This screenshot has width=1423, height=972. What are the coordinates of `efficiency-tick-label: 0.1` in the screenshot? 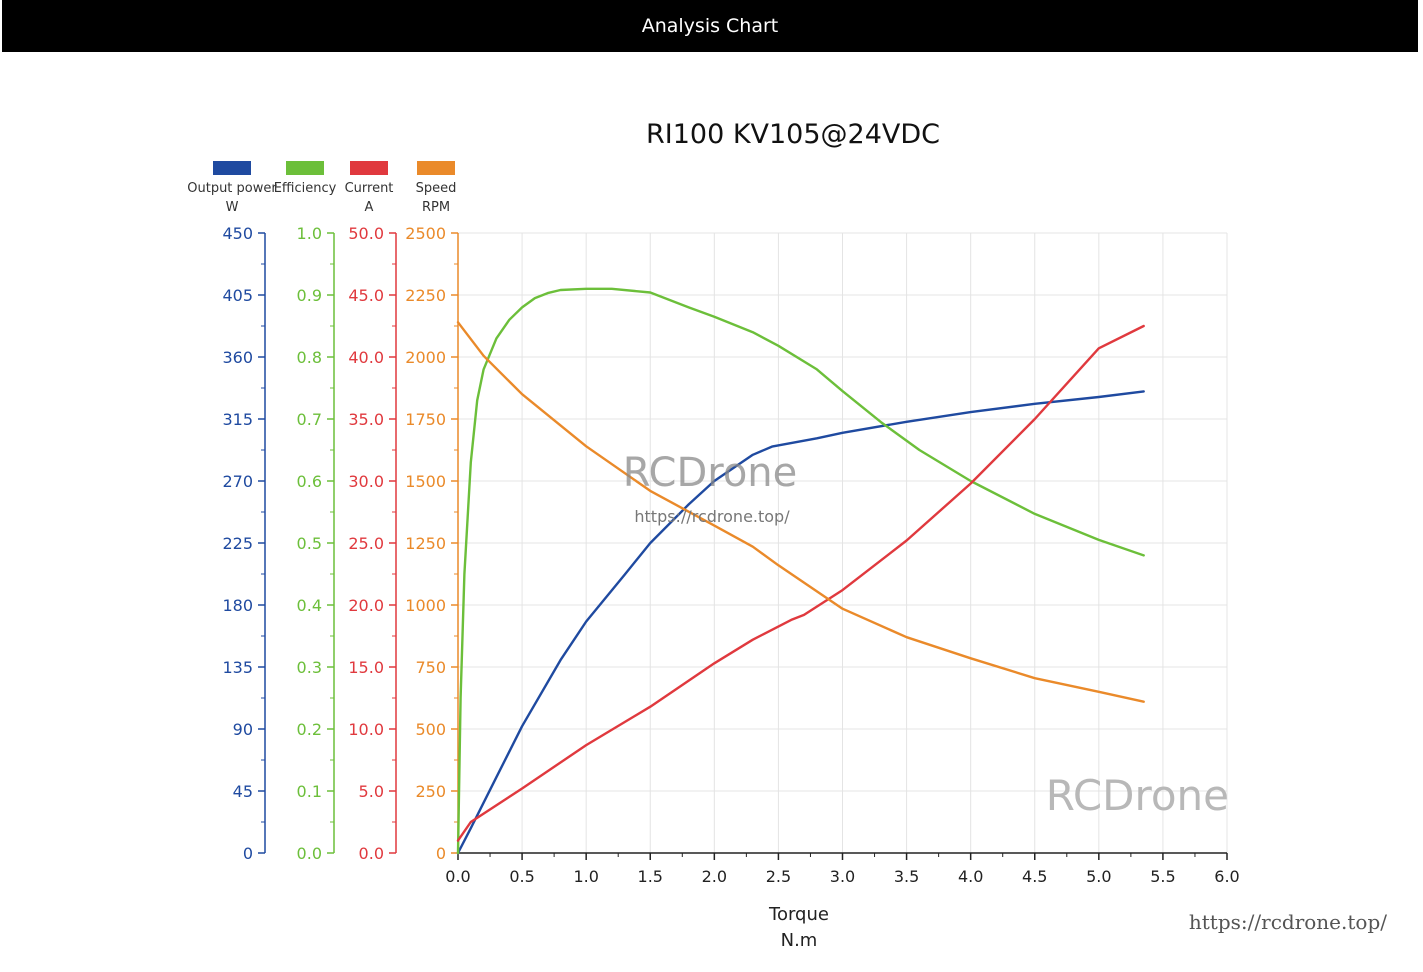 It's located at (309, 791).